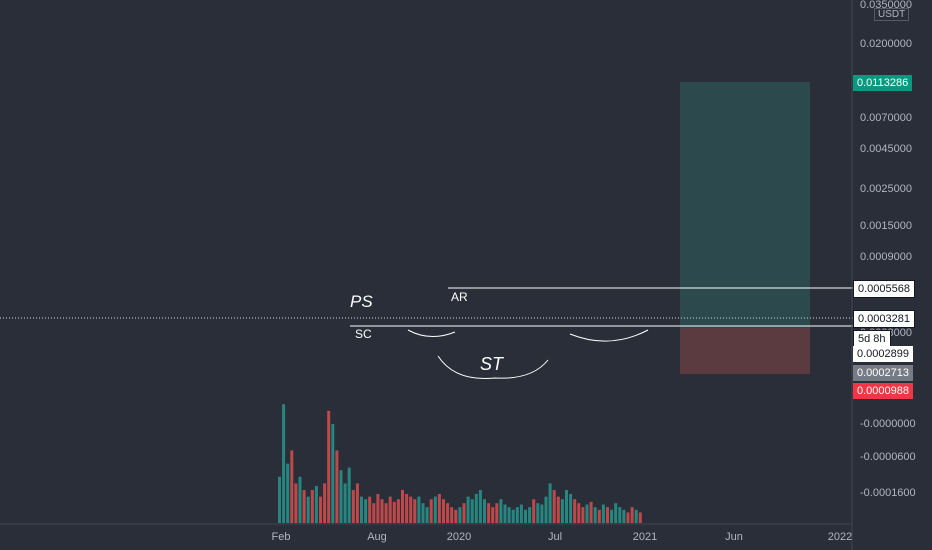  Describe the element at coordinates (883, 373) in the screenshot. I see `entry-price-label: 0.0002713` at that location.